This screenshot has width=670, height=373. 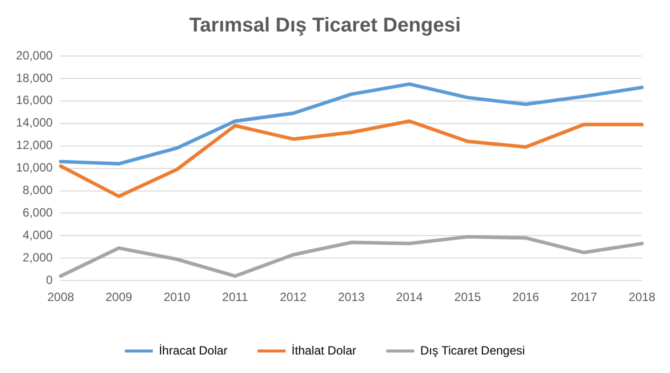 I want to click on x-tick-label: 2013, so click(x=352, y=297).